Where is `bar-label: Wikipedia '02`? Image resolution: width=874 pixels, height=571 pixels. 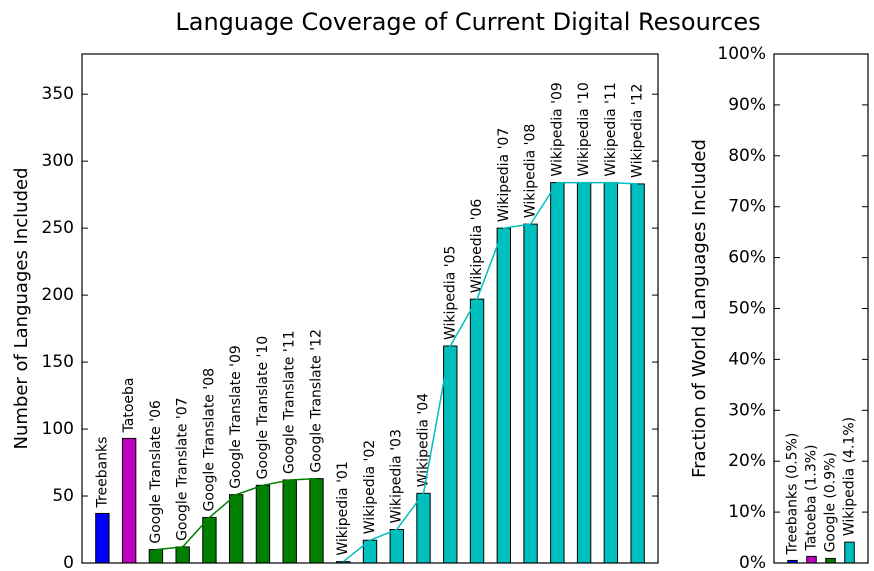
bar-label: Wikipedia '02 is located at coordinates (370, 487).